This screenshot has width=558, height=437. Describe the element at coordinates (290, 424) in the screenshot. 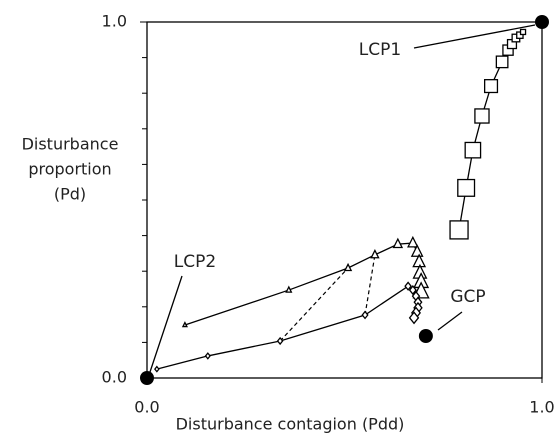

I see `x-axis-label: Disturbance contagion (Pdd)` at that location.